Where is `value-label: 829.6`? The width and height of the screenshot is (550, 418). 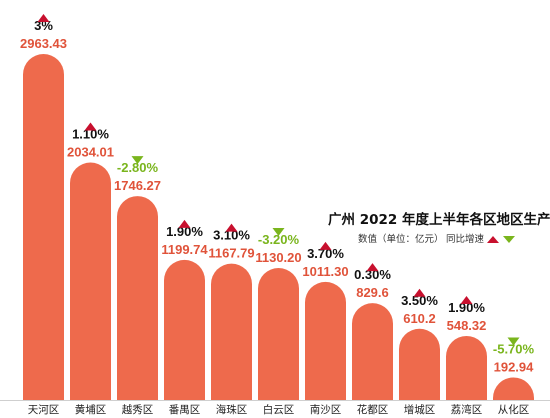 value-label: 829.6 is located at coordinates (372, 292).